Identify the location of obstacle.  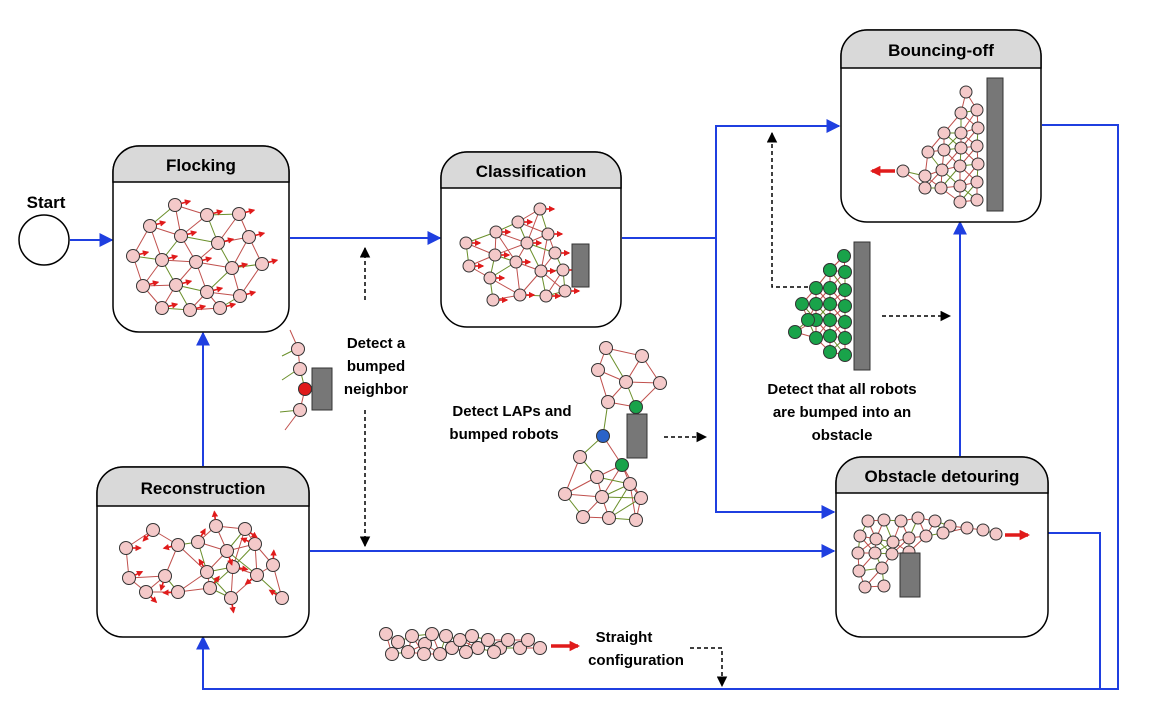
(580, 265).